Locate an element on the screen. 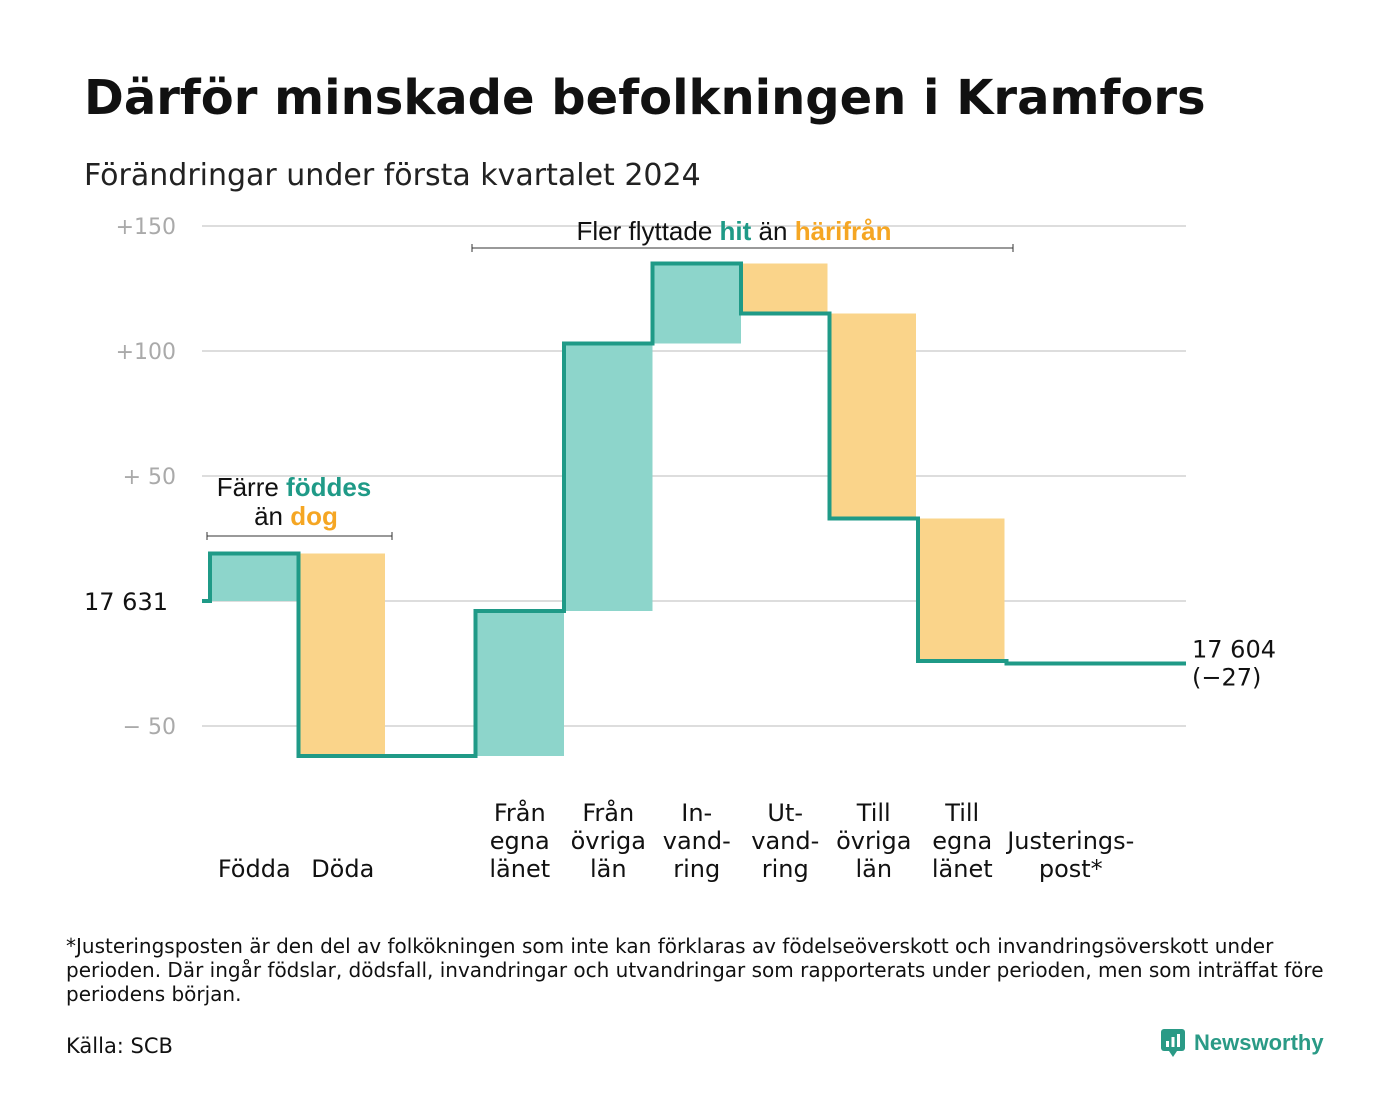 This screenshot has width=1400, height=1120. migration-annotation: Fler flyttade hit än härifrån is located at coordinates (733, 231).